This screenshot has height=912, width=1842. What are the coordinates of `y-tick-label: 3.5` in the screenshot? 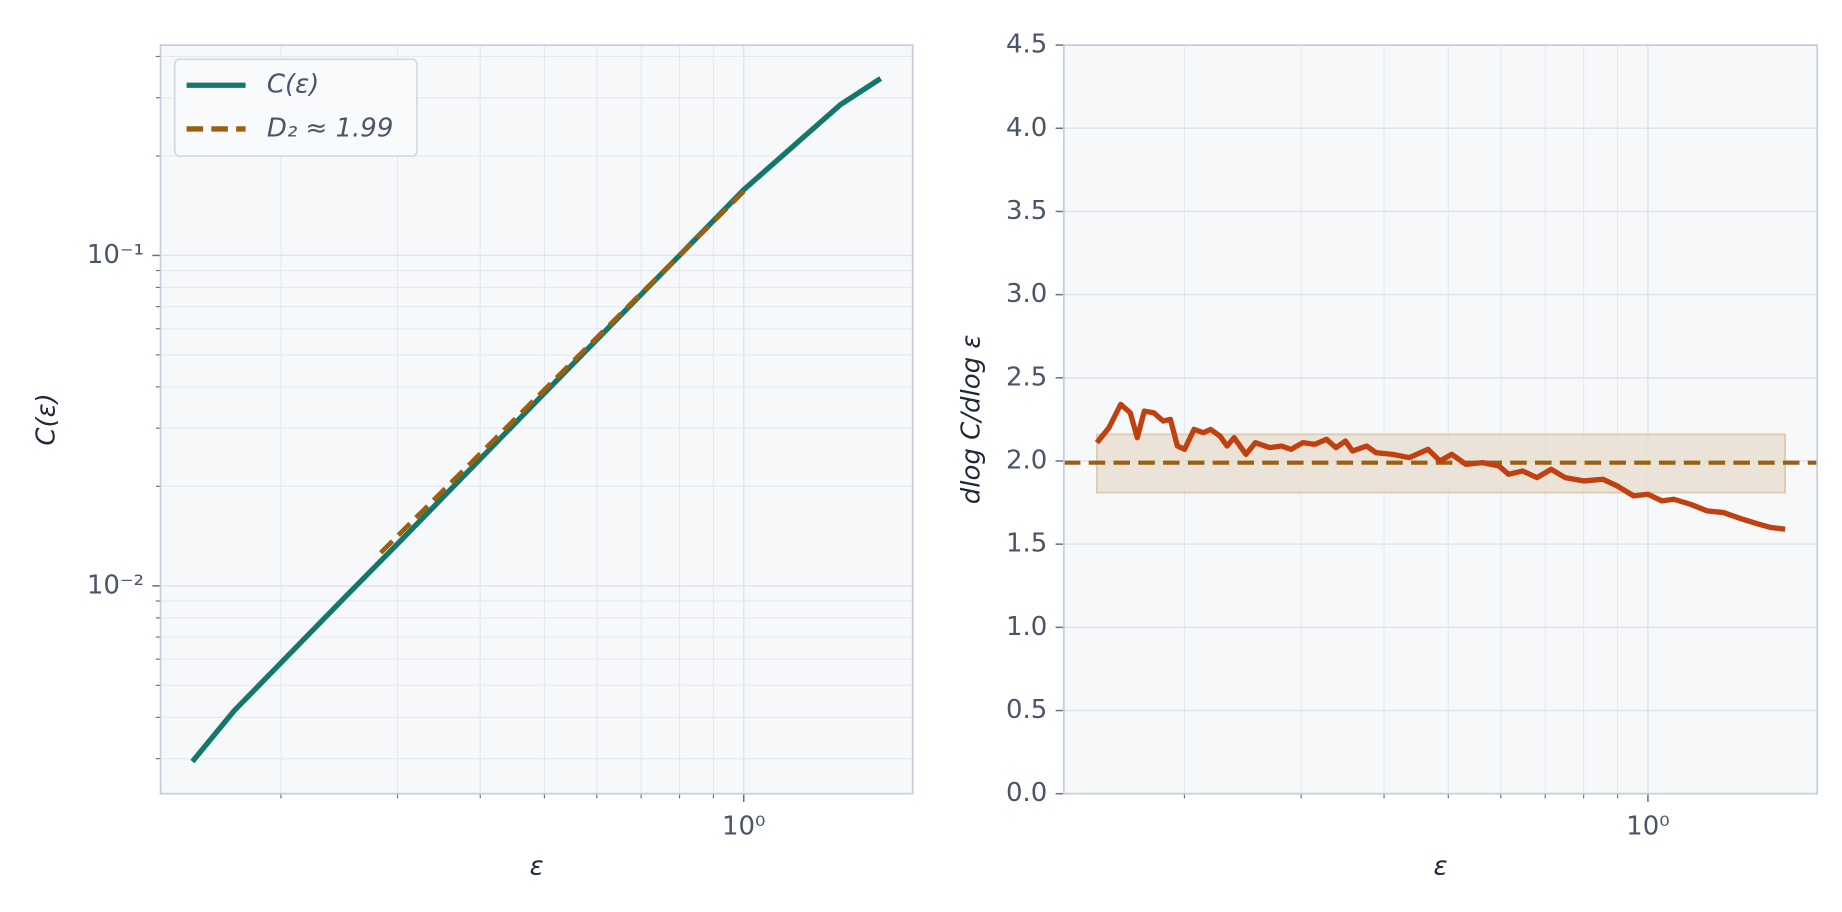 It's located at (1026, 211).